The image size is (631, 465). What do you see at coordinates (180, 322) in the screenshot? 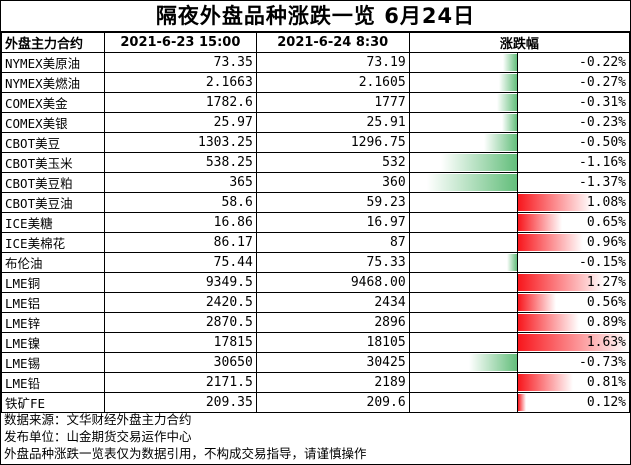
I see `prev-price: 2870.5` at bounding box center [180, 322].